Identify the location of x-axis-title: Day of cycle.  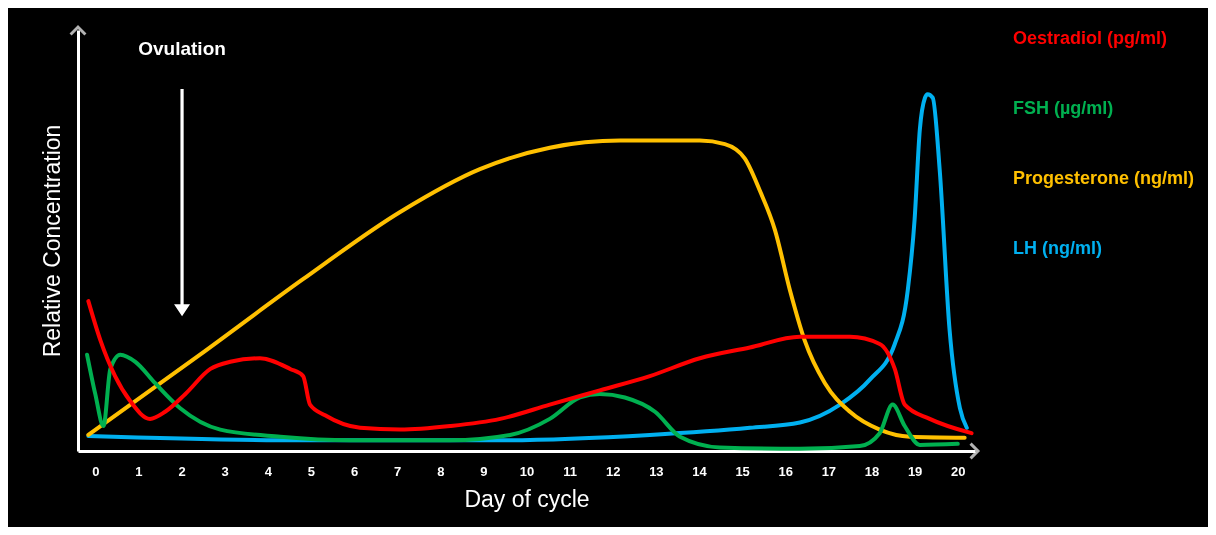
(527, 498).